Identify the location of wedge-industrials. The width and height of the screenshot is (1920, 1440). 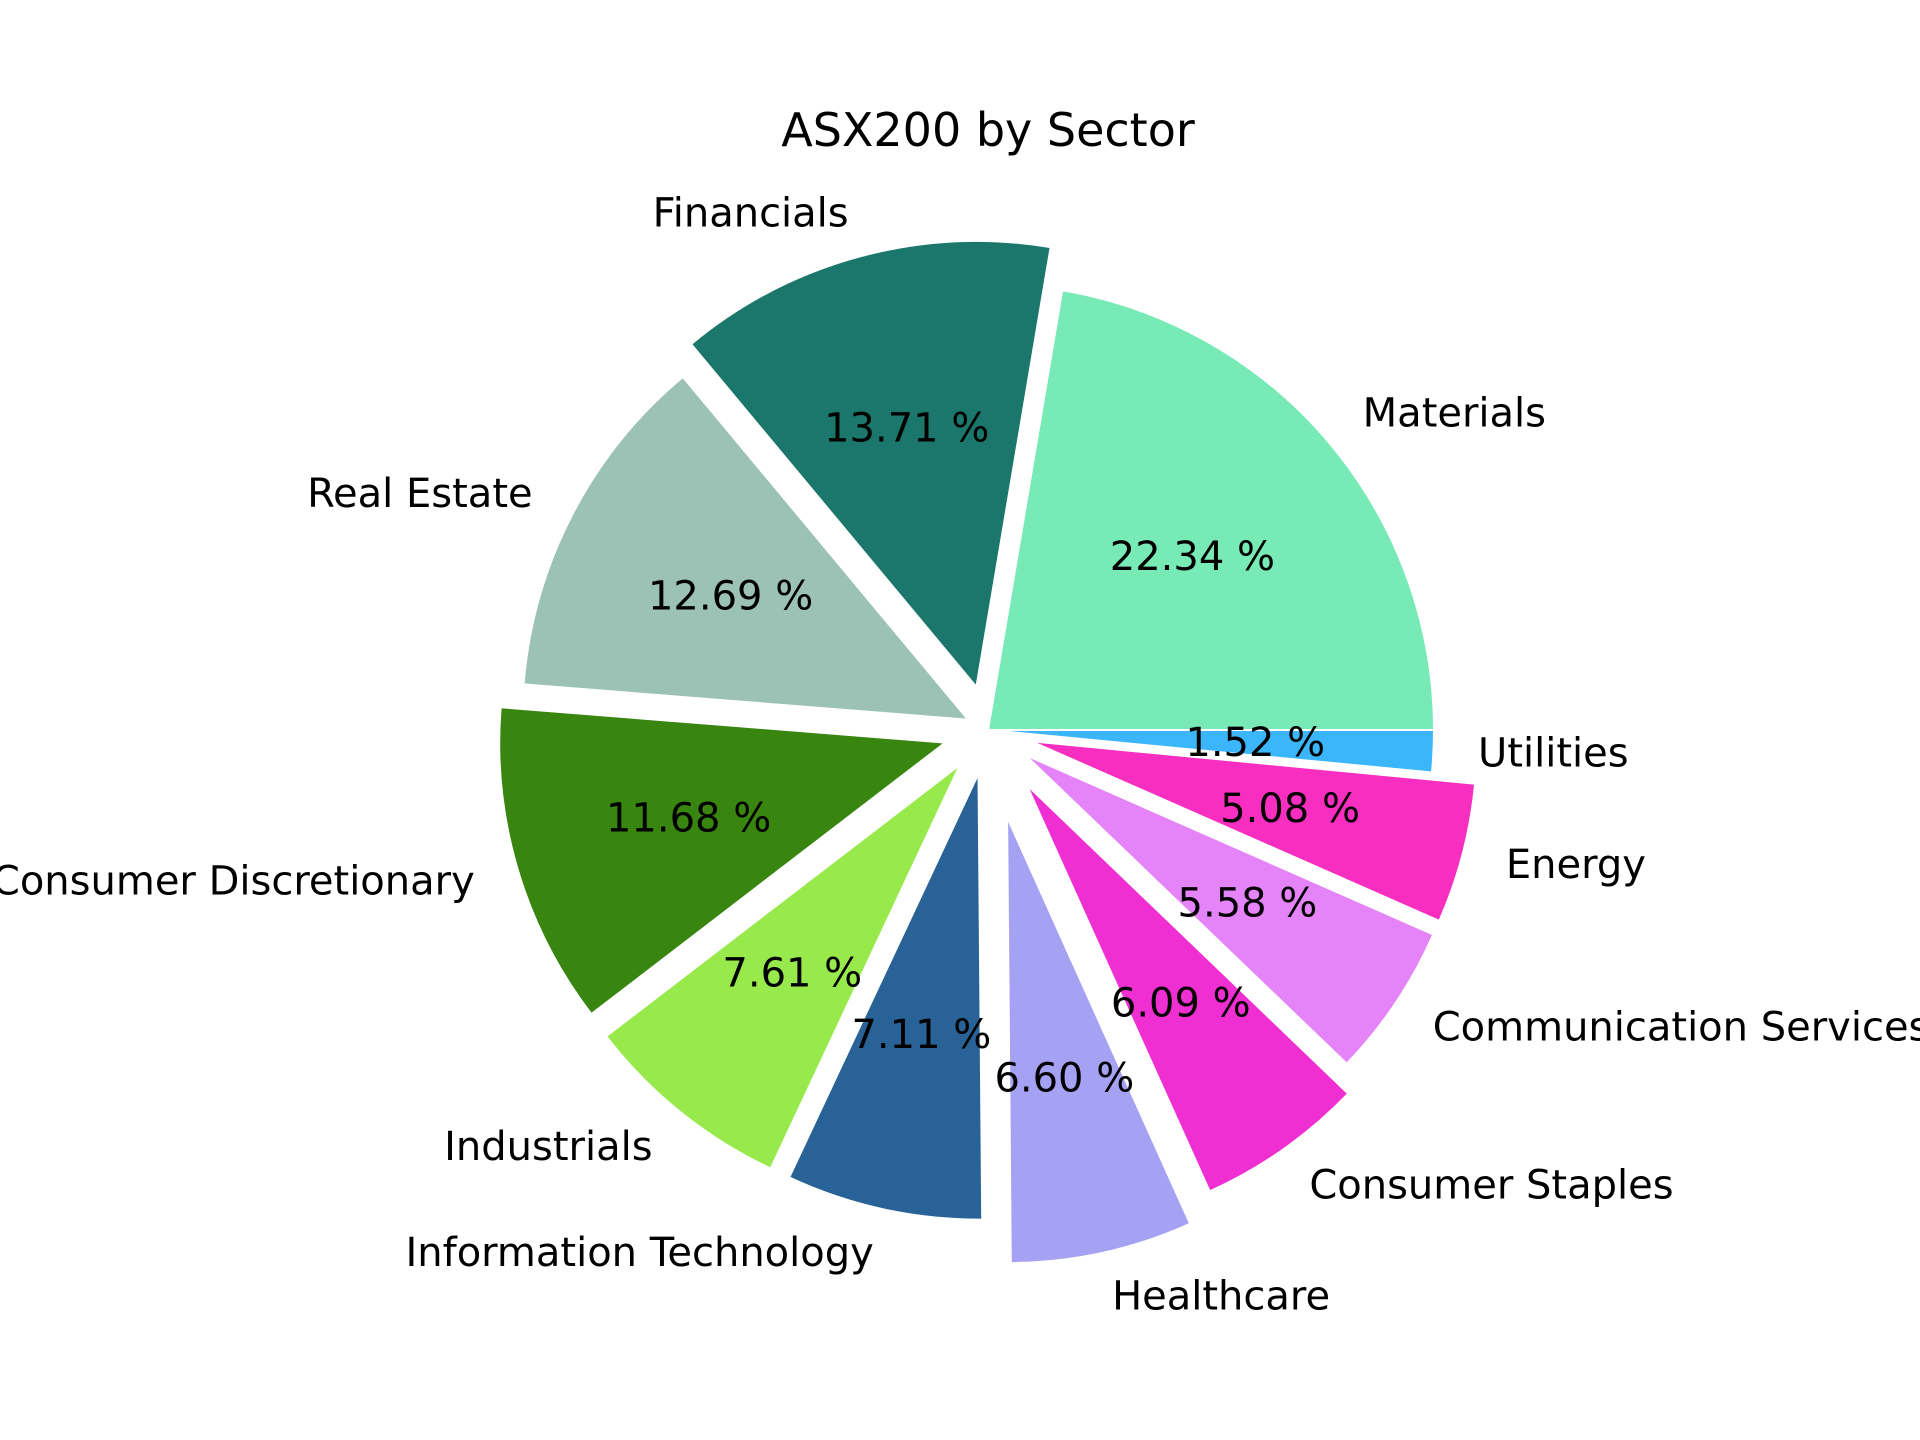
(782, 966).